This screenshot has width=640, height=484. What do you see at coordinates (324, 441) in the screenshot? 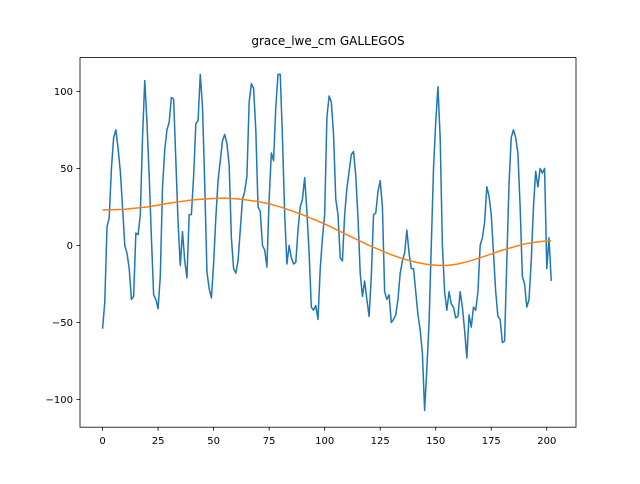
I see `x-tick-label: 100` at bounding box center [324, 441].